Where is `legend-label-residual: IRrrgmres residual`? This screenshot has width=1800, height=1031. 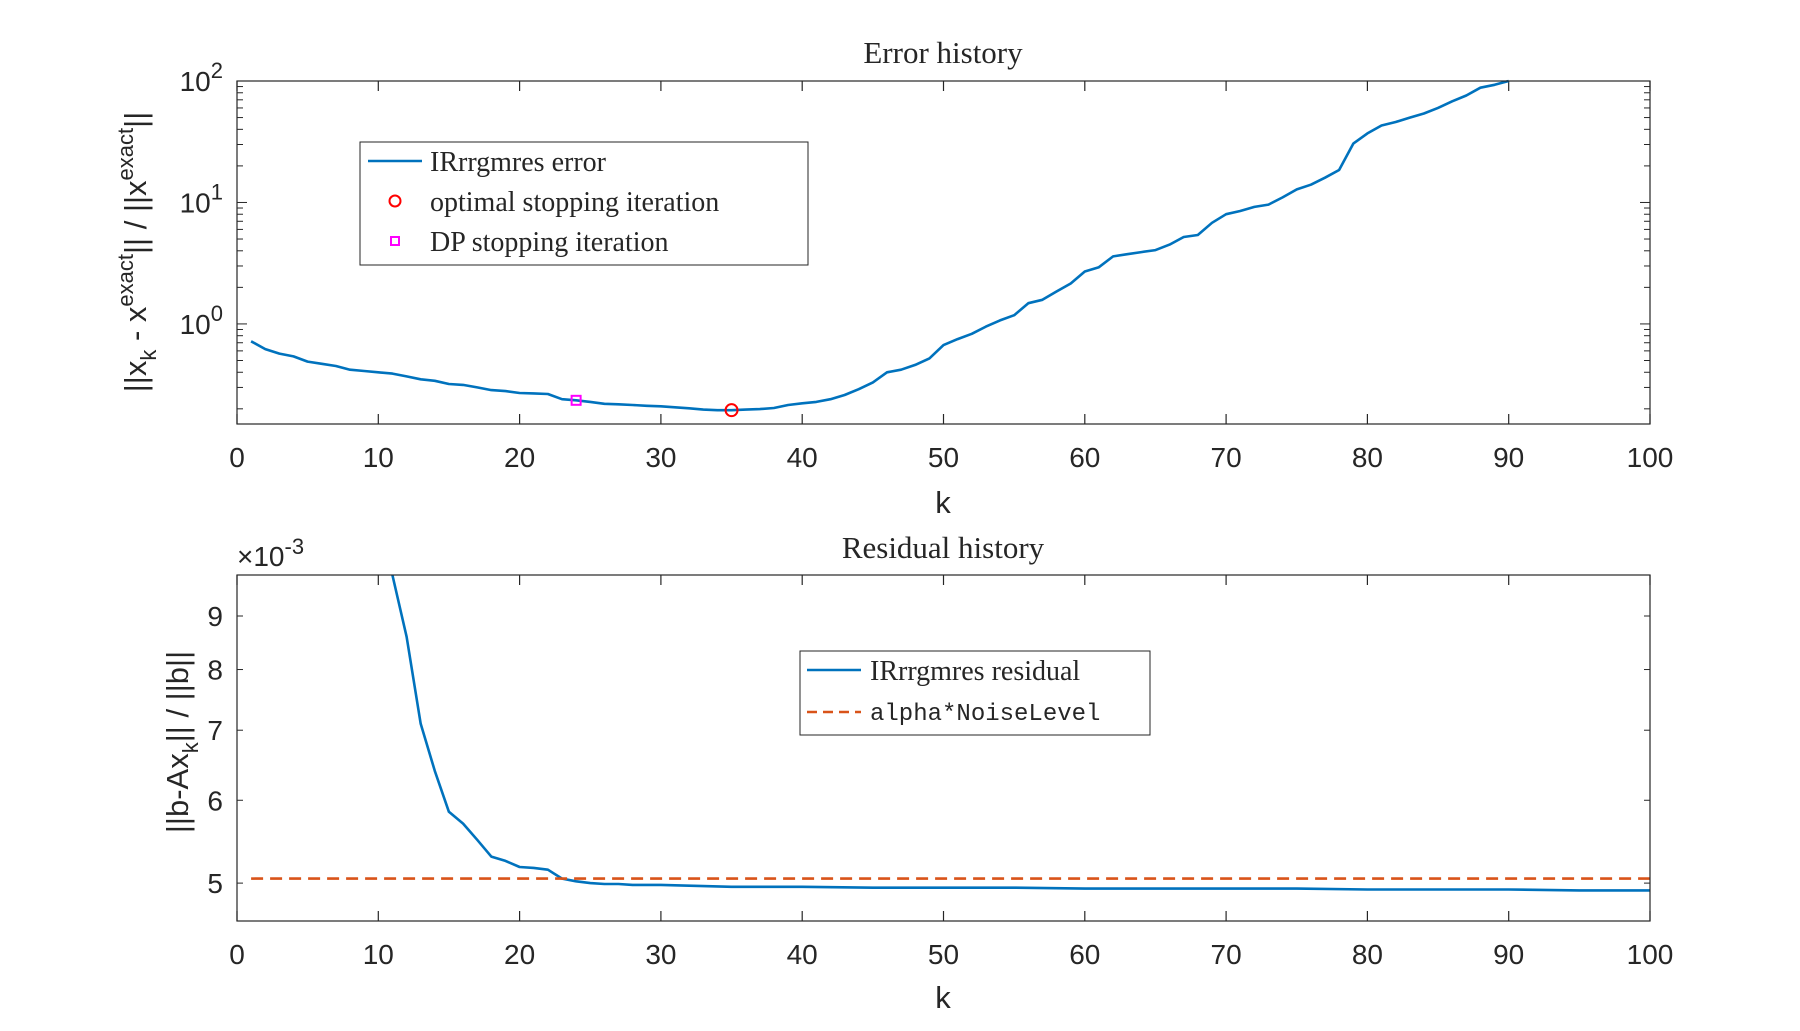
legend-label-residual: IRrrgmres residual is located at coordinates (975, 671).